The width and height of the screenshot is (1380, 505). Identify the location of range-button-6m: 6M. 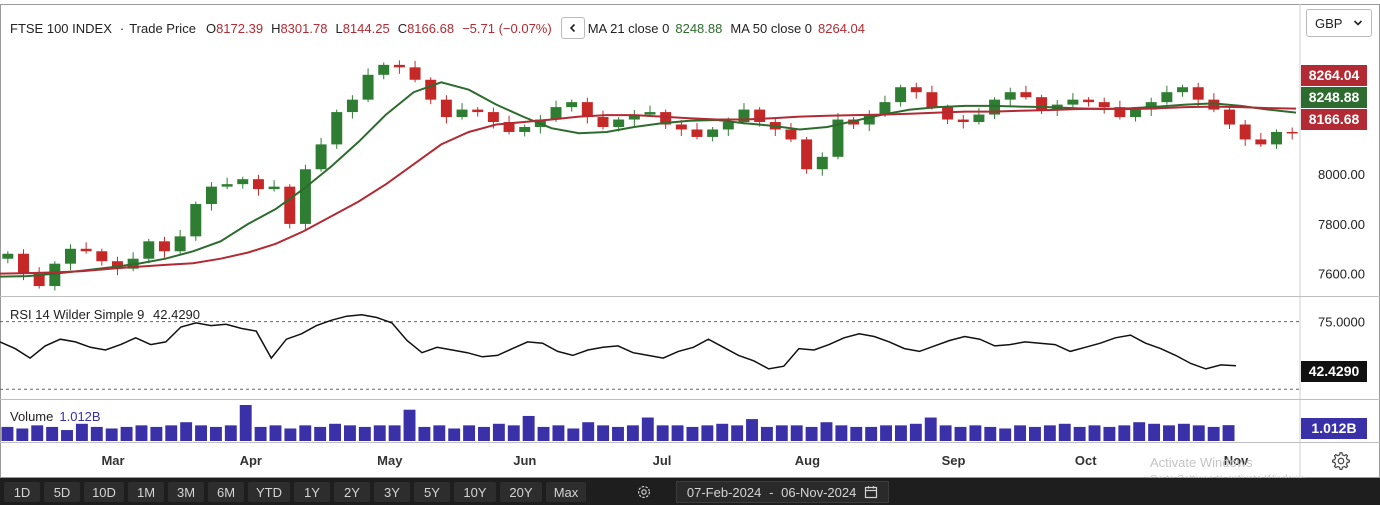
(226, 492).